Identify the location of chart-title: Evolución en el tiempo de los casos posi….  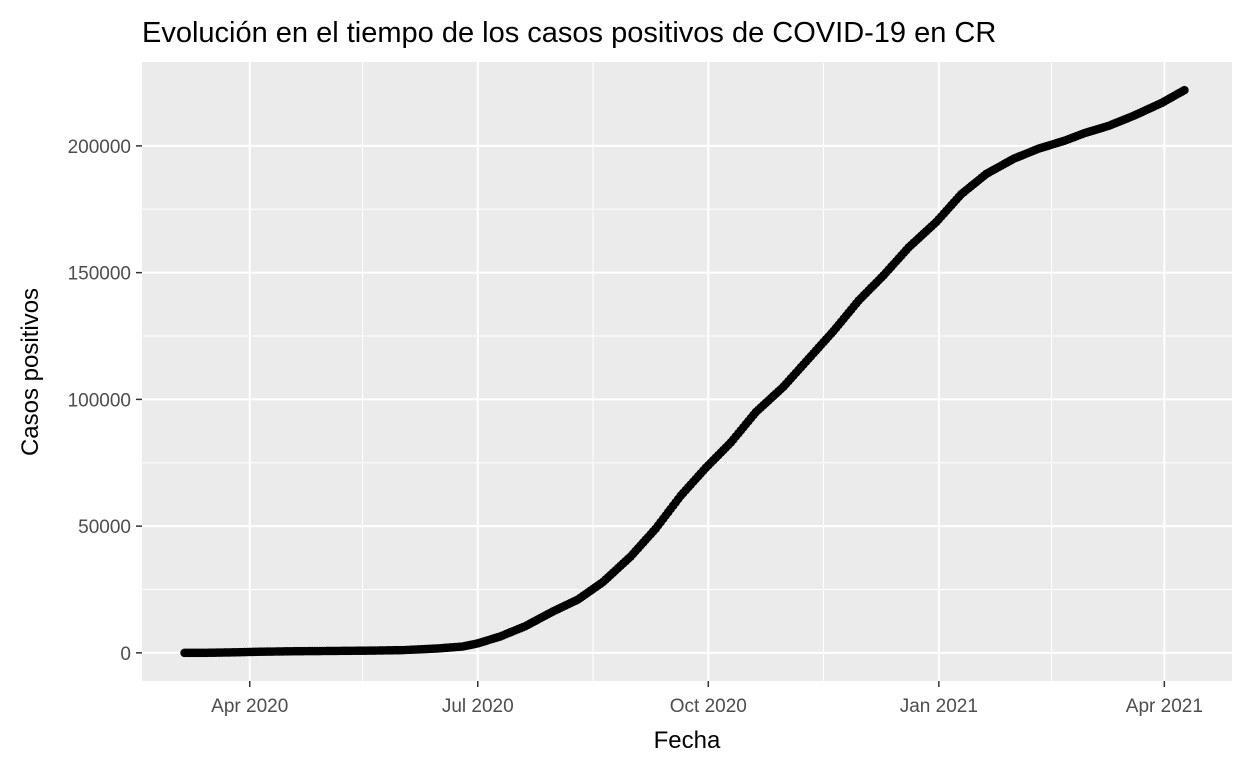
(569, 33).